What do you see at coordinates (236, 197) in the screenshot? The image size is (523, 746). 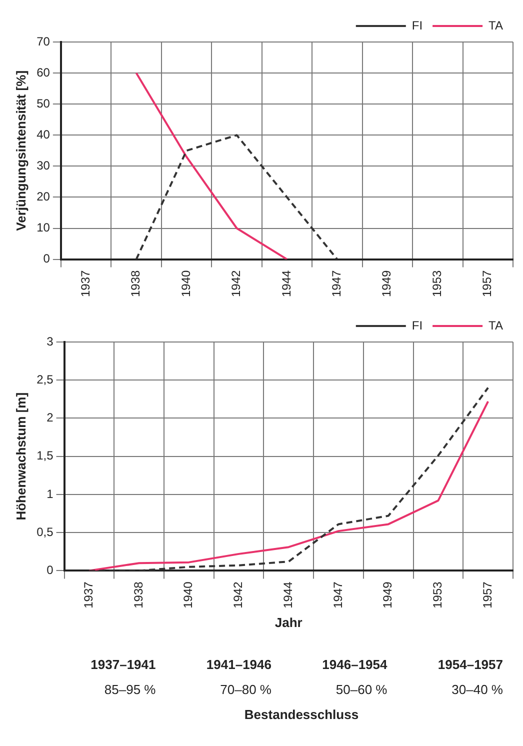 I see `line-series` at bounding box center [236, 197].